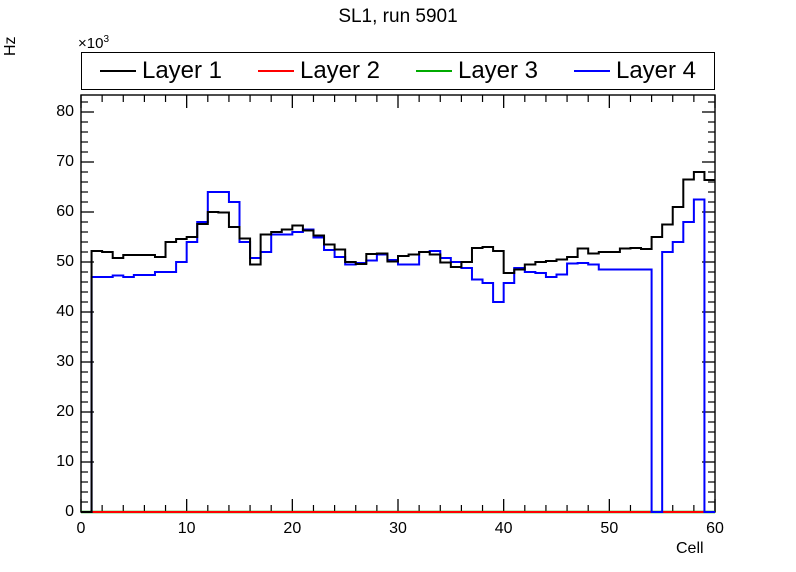 Image resolution: width=796 pixels, height=572 pixels. I want to click on x-tick-label: 30, so click(398, 528).